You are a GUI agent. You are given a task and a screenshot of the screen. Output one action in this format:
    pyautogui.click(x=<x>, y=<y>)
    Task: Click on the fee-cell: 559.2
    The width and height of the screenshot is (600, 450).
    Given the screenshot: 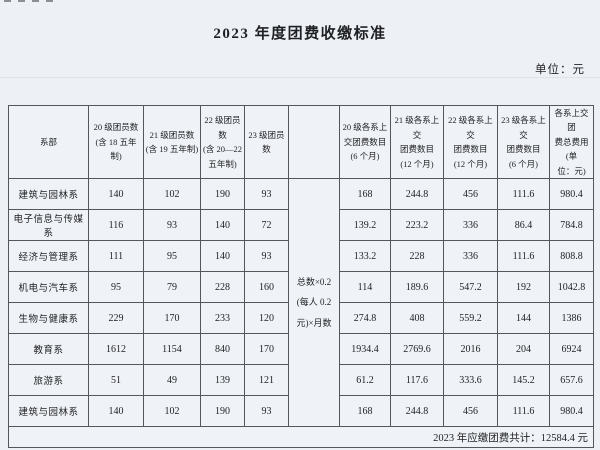 What is the action you would take?
    pyautogui.click(x=470, y=318)
    